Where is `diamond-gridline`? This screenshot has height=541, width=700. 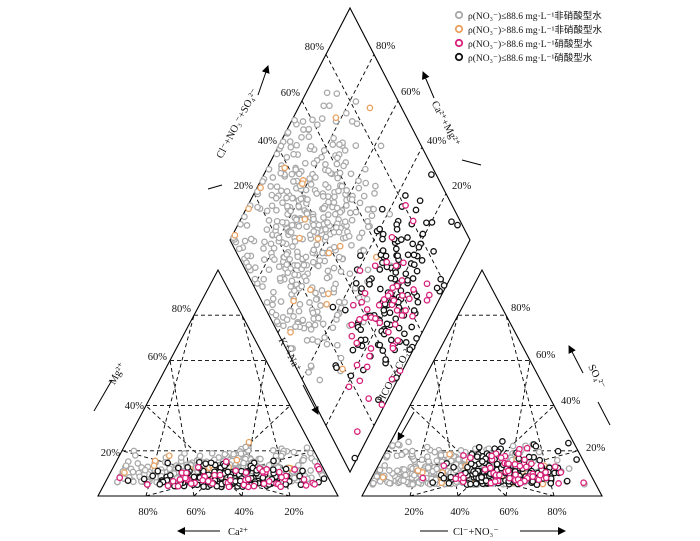 diamond-gridline is located at coordinates (386, 170).